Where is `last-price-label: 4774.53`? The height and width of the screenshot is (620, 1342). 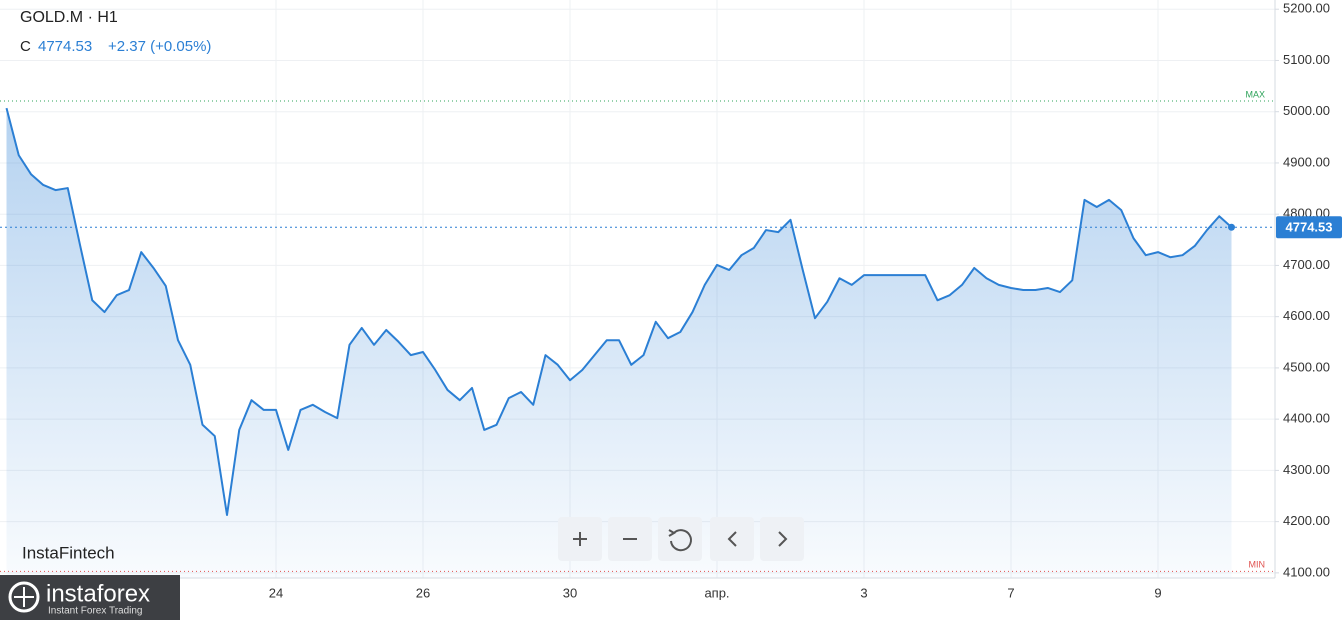 last-price-label: 4774.53 is located at coordinates (1309, 227).